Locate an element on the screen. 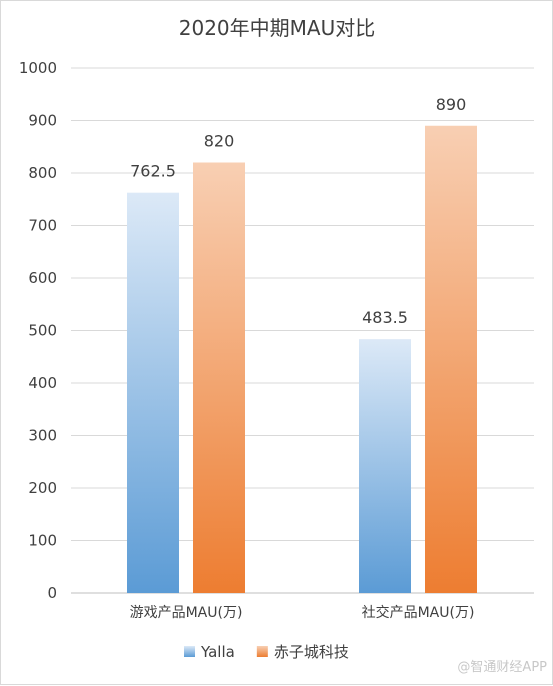  y-tick-label: 700 is located at coordinates (42, 226).